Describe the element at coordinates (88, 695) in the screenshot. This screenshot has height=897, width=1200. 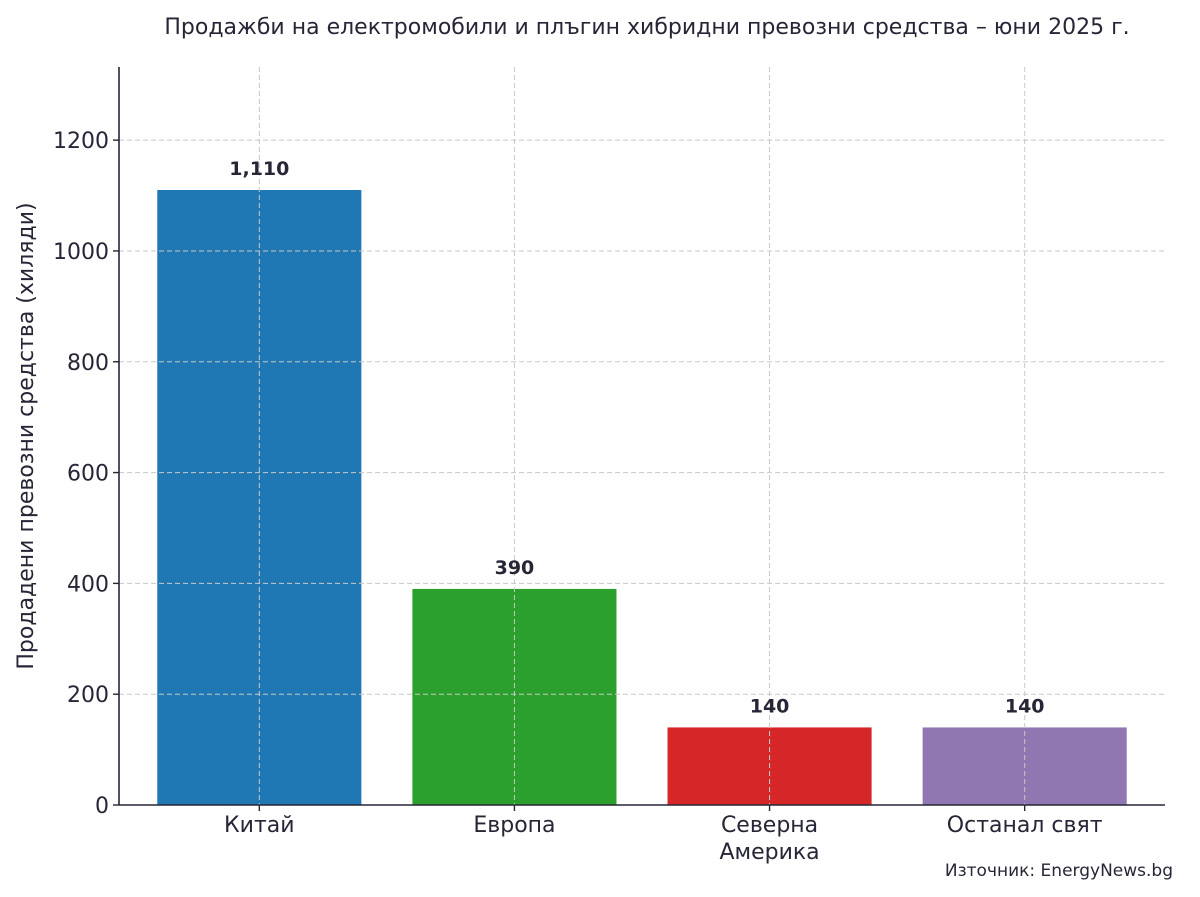
I see `y-tick-label-1: 200` at that location.